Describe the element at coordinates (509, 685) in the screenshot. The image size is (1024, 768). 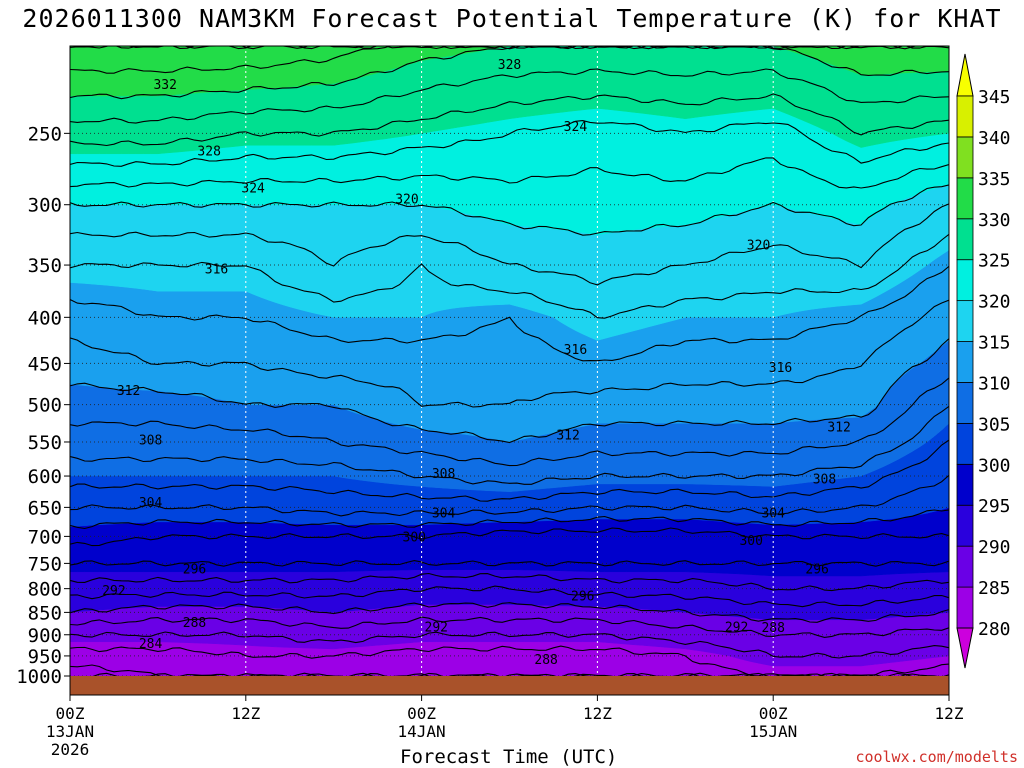
I see `ground-bar` at that location.